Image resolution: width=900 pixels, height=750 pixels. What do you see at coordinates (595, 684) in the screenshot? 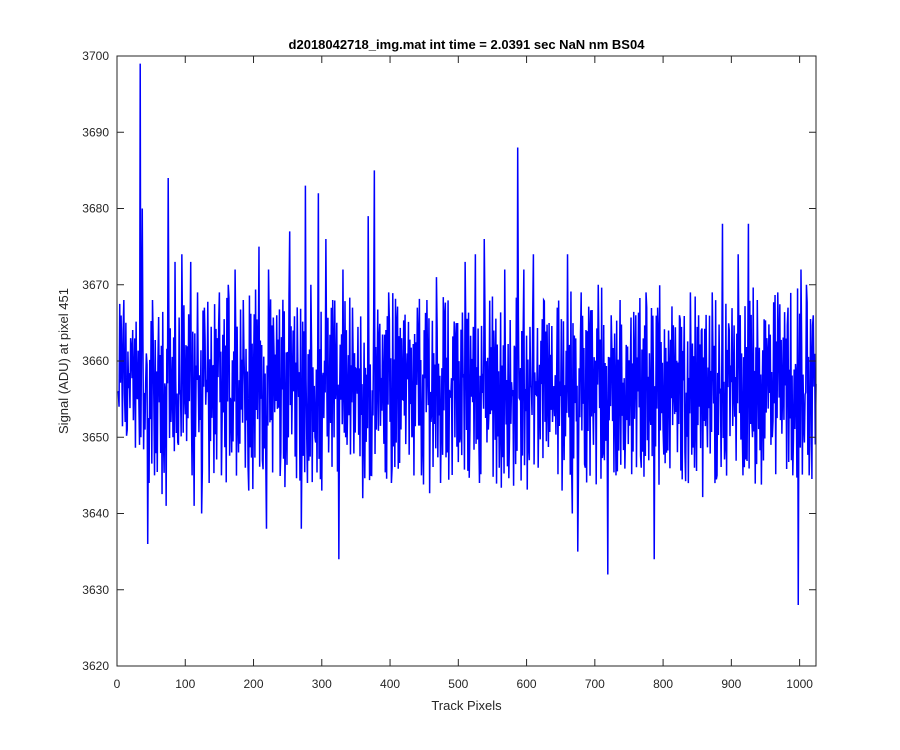
I see `x-tick-label: 700` at bounding box center [595, 684].